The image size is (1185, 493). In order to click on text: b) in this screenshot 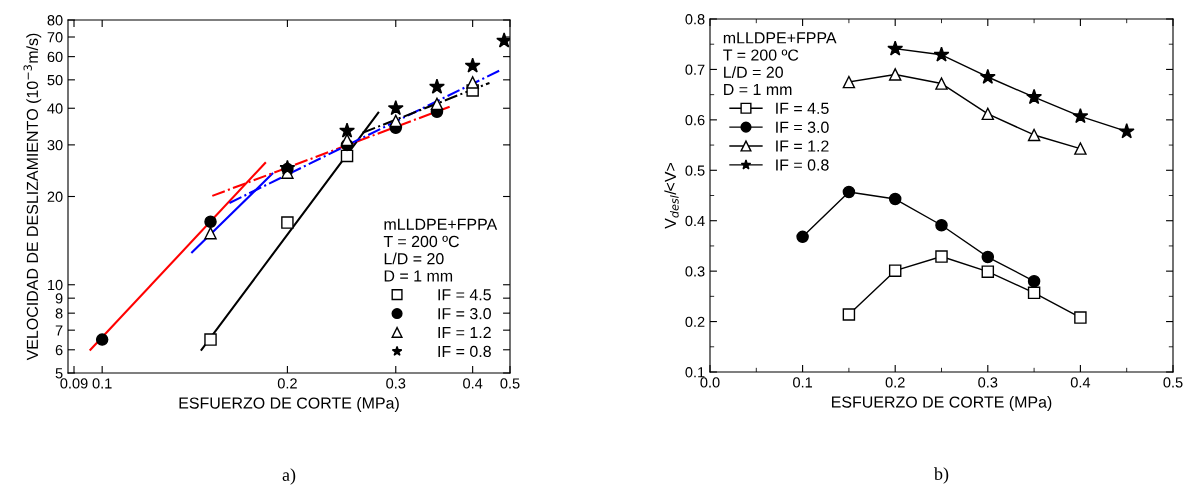, I will do `click(941, 475)`.